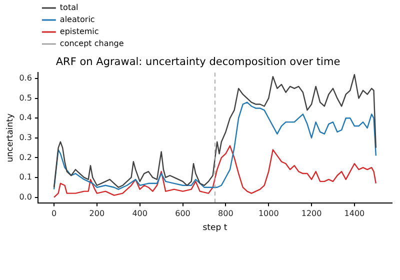 The image size is (400, 280). Describe the element at coordinates (69, 7) in the screenshot. I see `legend-label: total` at that location.